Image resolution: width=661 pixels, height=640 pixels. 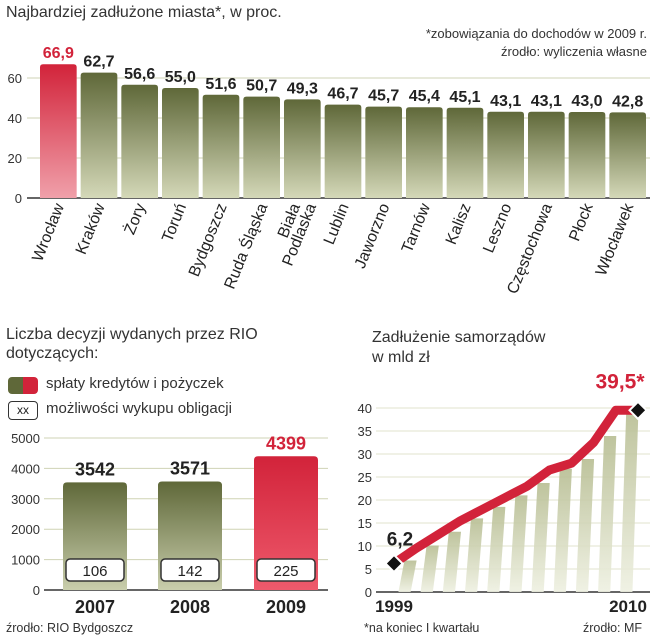 I want to click on chart1-ytick-0: 0, so click(x=18, y=198).